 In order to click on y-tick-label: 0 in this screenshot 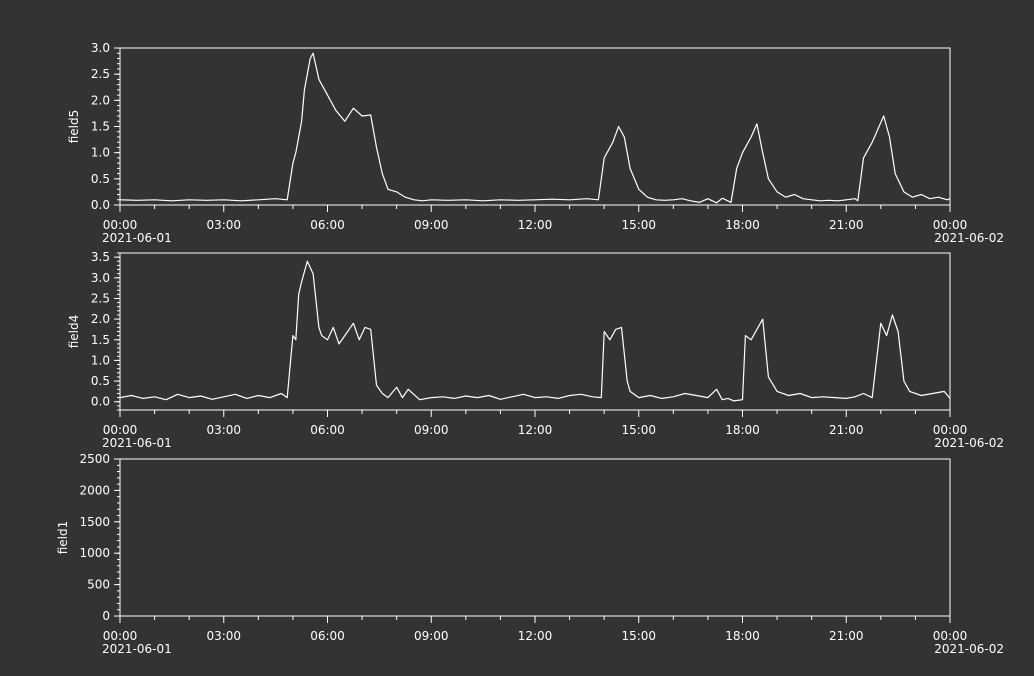, I will do `click(106, 616)`.